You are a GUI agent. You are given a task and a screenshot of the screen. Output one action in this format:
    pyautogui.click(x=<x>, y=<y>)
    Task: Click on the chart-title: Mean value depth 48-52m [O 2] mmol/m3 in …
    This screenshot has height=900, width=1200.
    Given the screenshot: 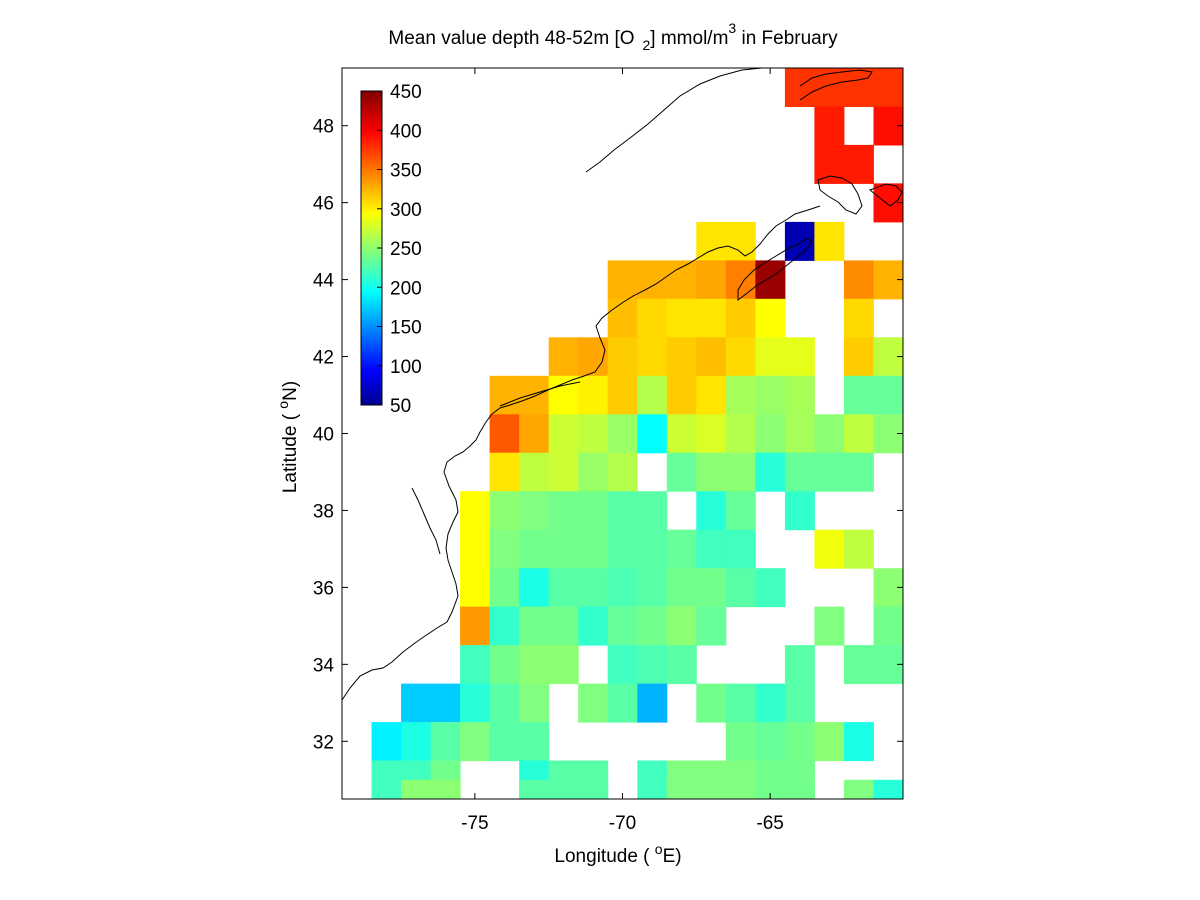 What is the action you would take?
    pyautogui.click(x=613, y=36)
    